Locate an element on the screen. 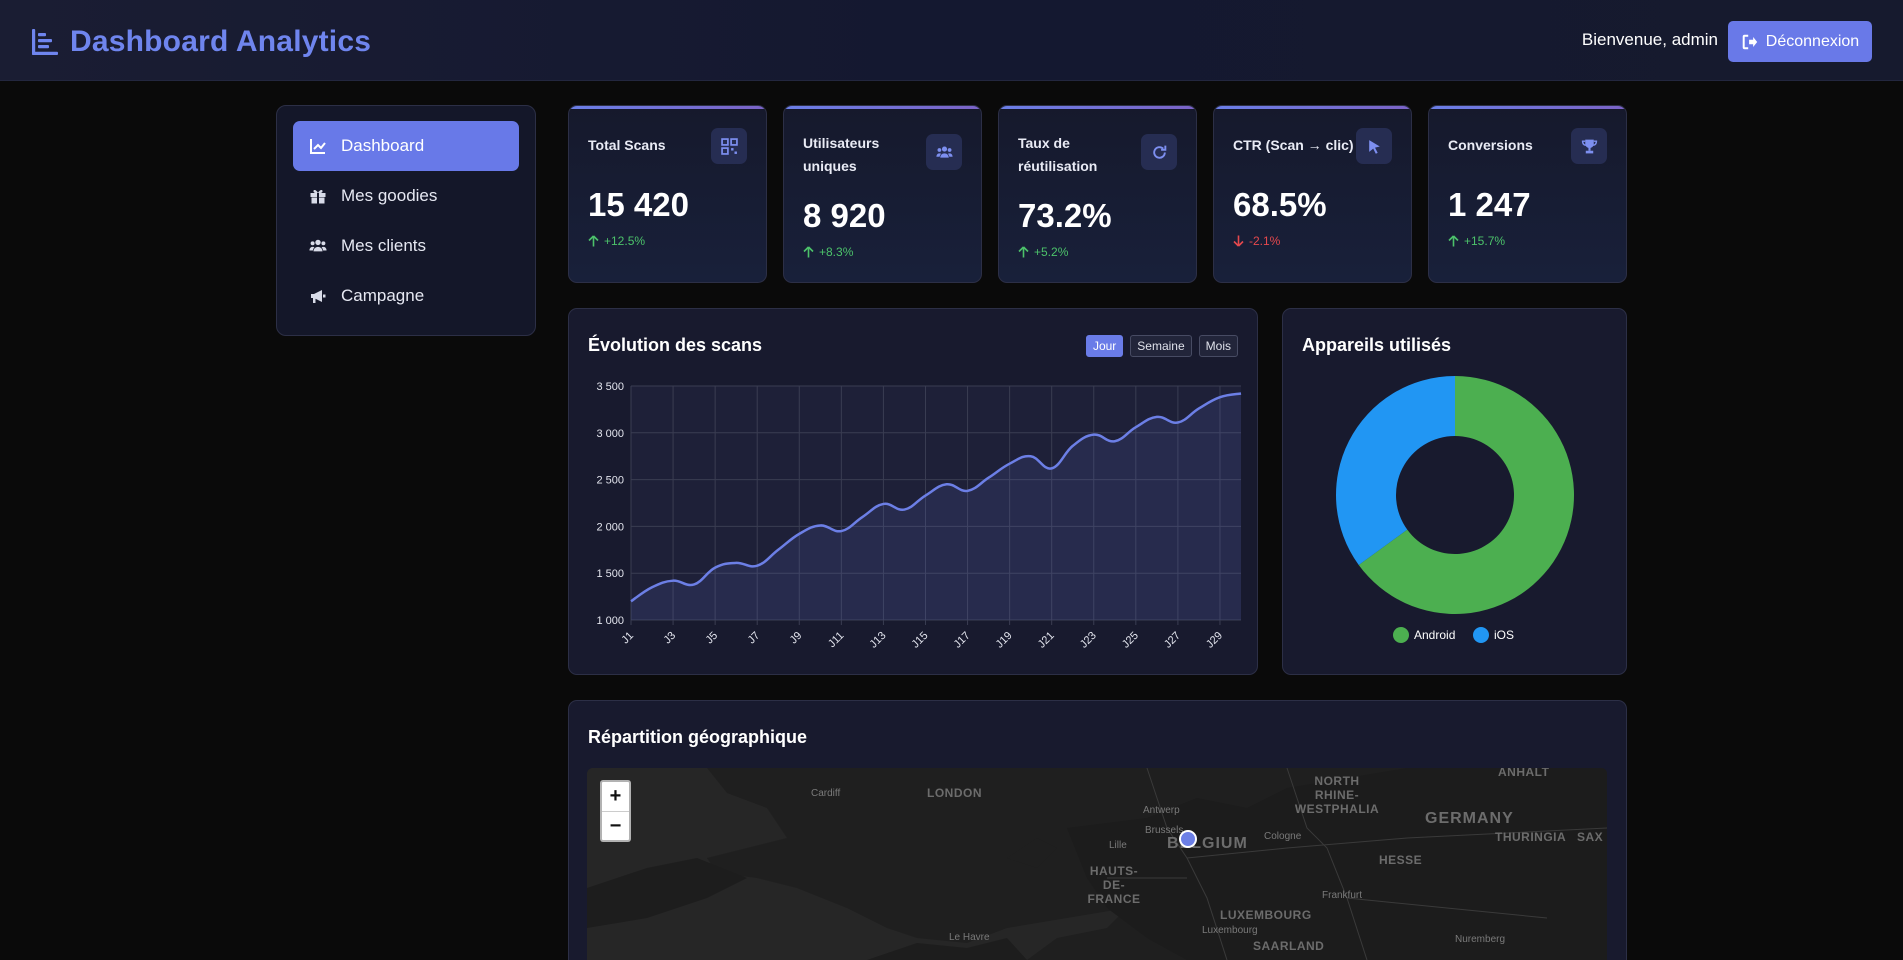 The height and width of the screenshot is (960, 1903). map-label: ANHALT is located at coordinates (1524, 773).